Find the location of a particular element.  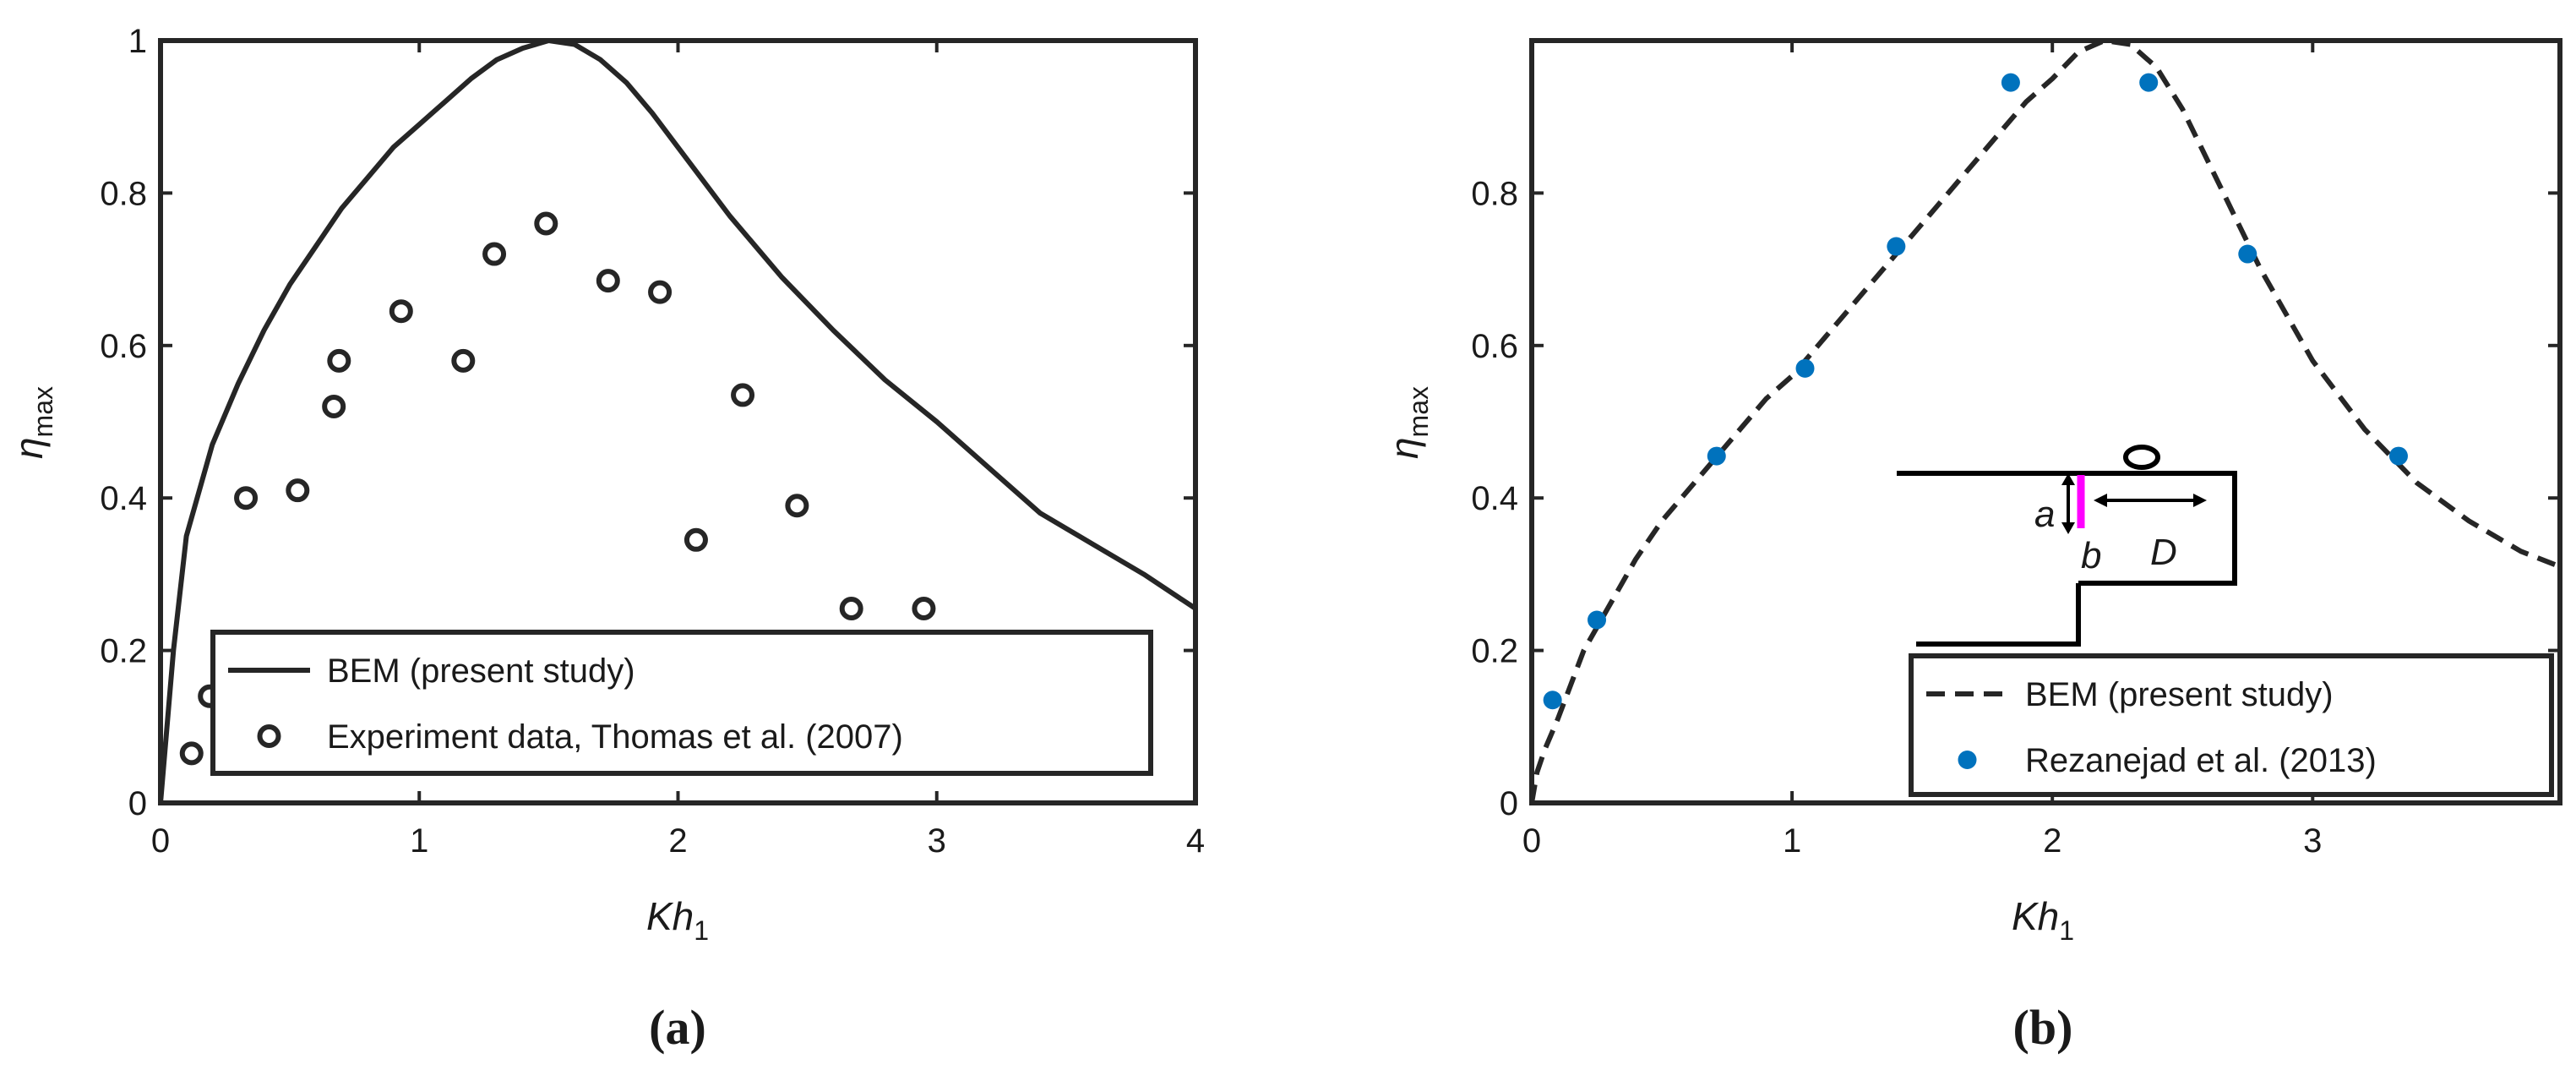

panel-b-x-axis-label: Kh1 is located at coordinates (2043, 920).